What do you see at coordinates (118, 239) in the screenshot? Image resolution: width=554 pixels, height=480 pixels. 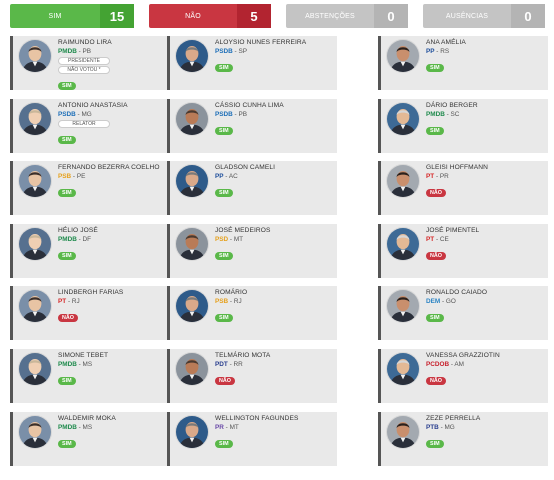 I see `senator-party-state: PMDB - DF` at bounding box center [118, 239].